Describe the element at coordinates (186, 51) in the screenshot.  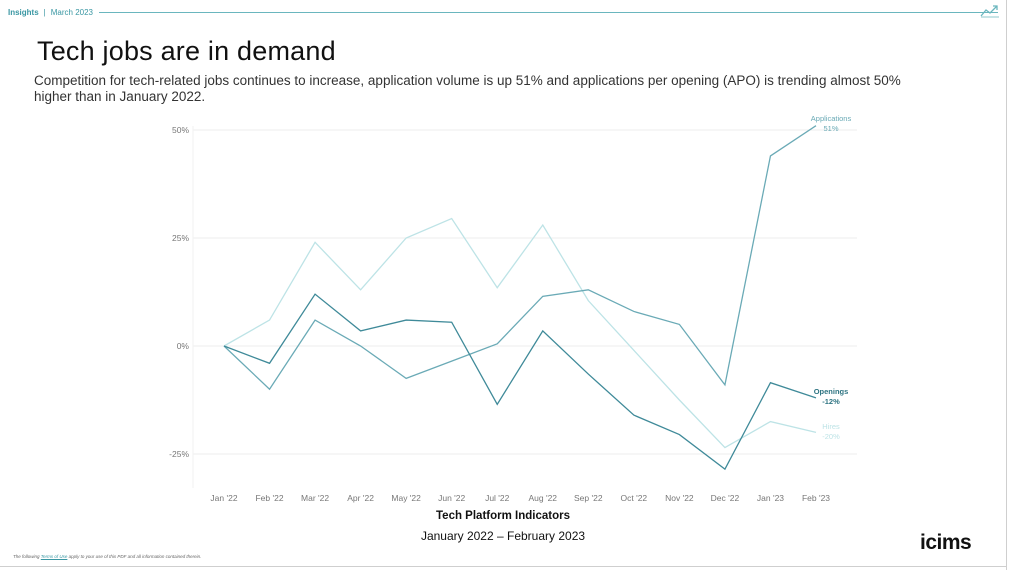
I see `page-title: Tech jobs are in demand` at that location.